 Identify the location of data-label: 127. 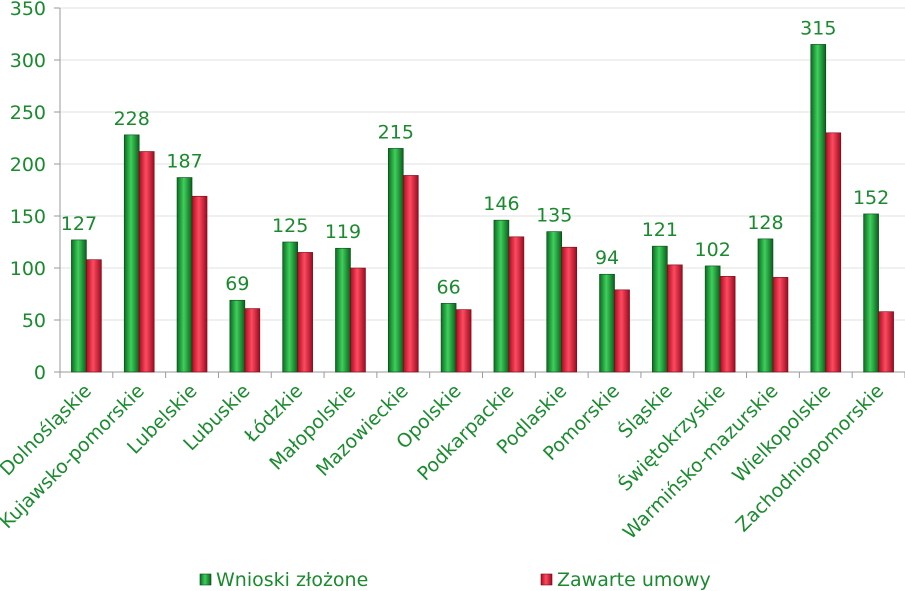
(79, 224).